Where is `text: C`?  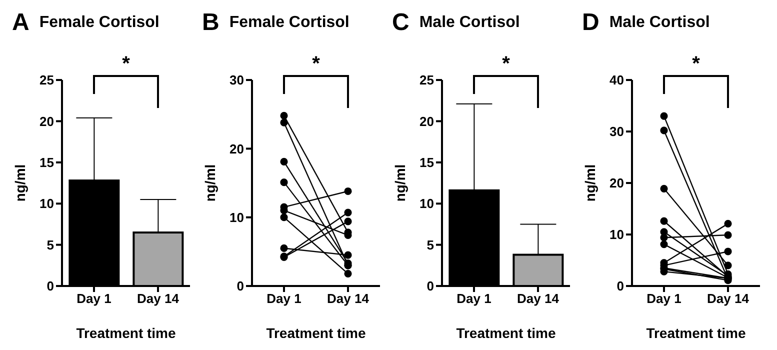 text: C is located at coordinates (401, 23).